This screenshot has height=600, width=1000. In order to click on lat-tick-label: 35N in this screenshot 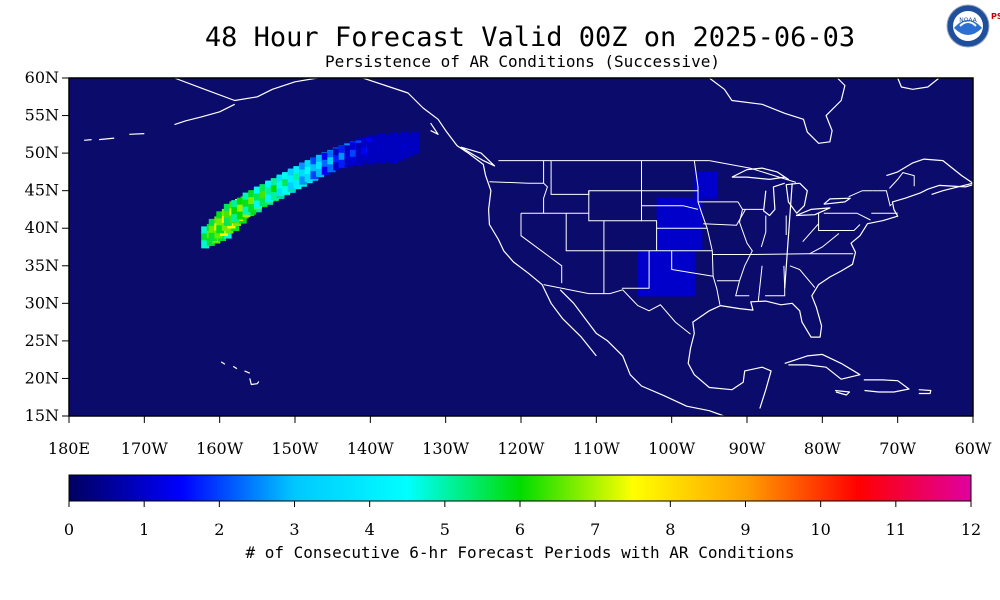, I will do `click(42, 265)`.